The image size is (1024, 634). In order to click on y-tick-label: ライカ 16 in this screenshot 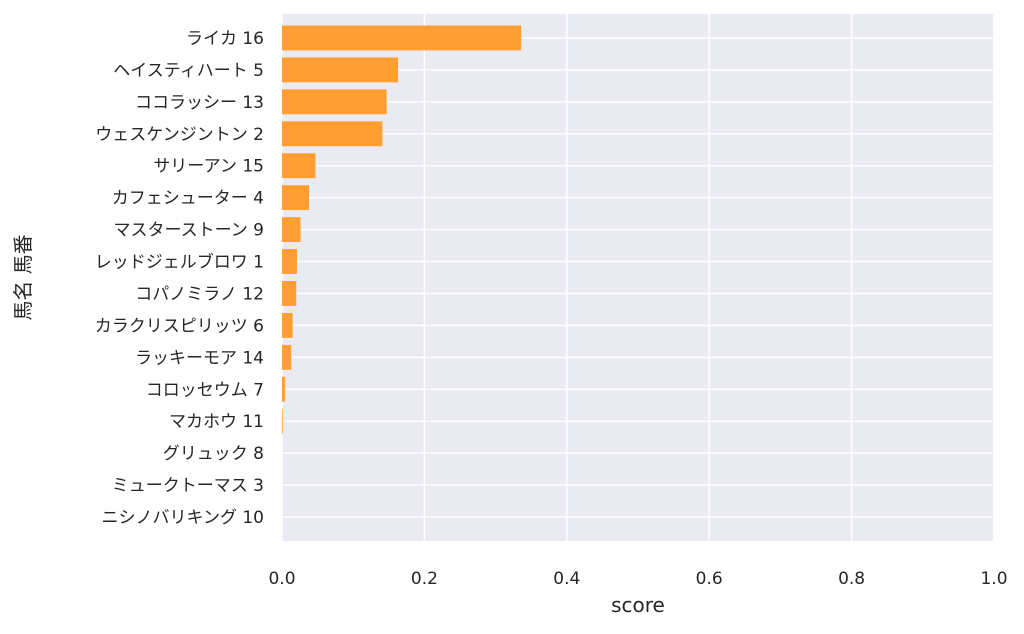, I will do `click(225, 39)`.